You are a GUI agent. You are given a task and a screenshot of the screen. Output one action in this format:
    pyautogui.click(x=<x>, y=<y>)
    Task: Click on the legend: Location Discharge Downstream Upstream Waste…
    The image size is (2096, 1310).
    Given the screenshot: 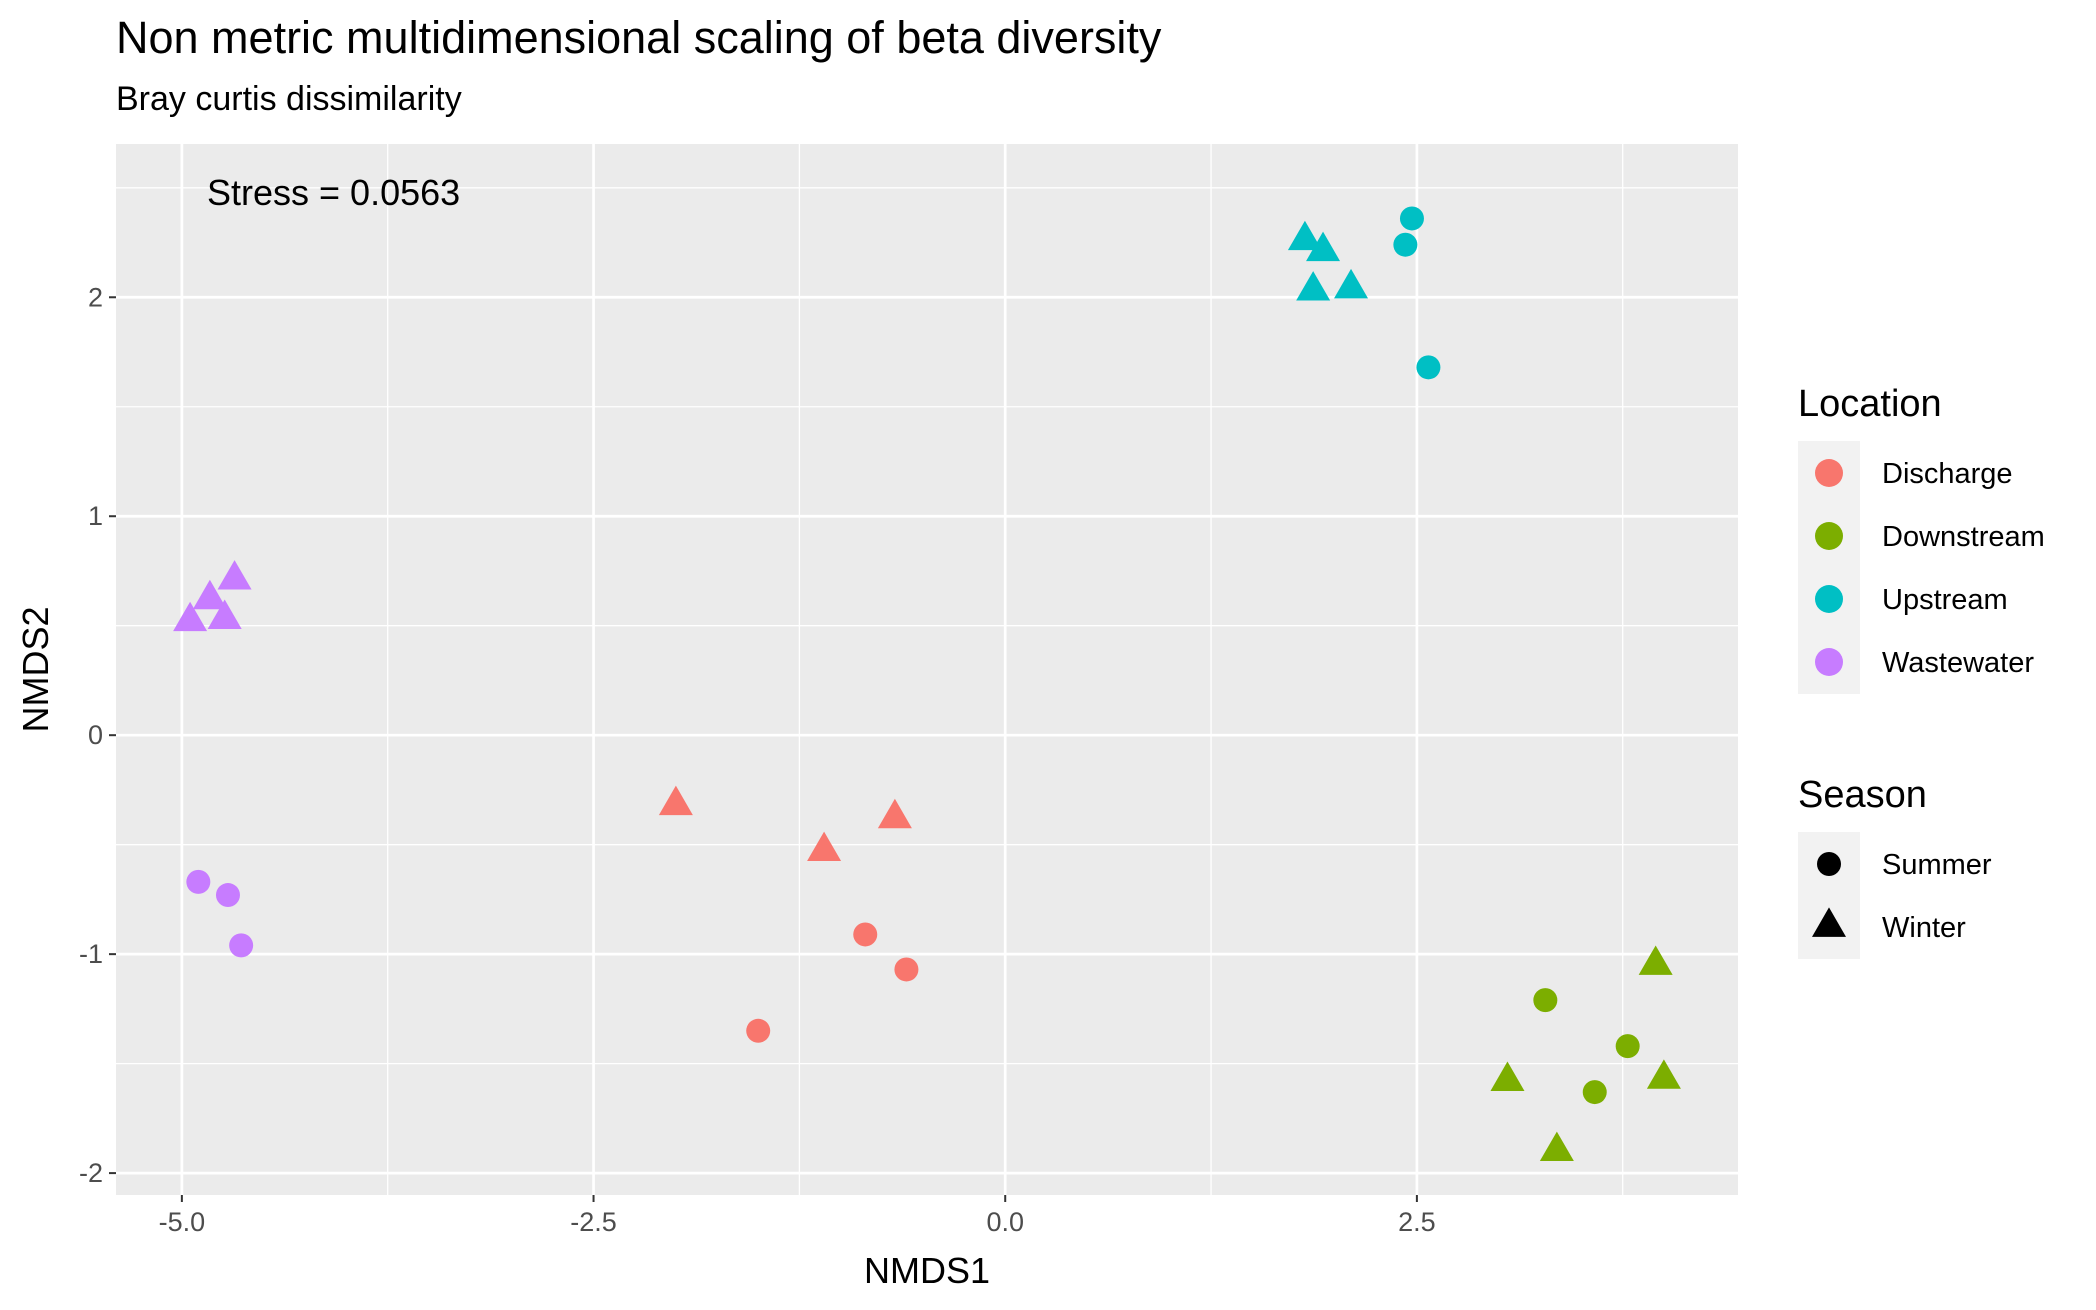 What is the action you would take?
    pyautogui.click(x=1921, y=671)
    